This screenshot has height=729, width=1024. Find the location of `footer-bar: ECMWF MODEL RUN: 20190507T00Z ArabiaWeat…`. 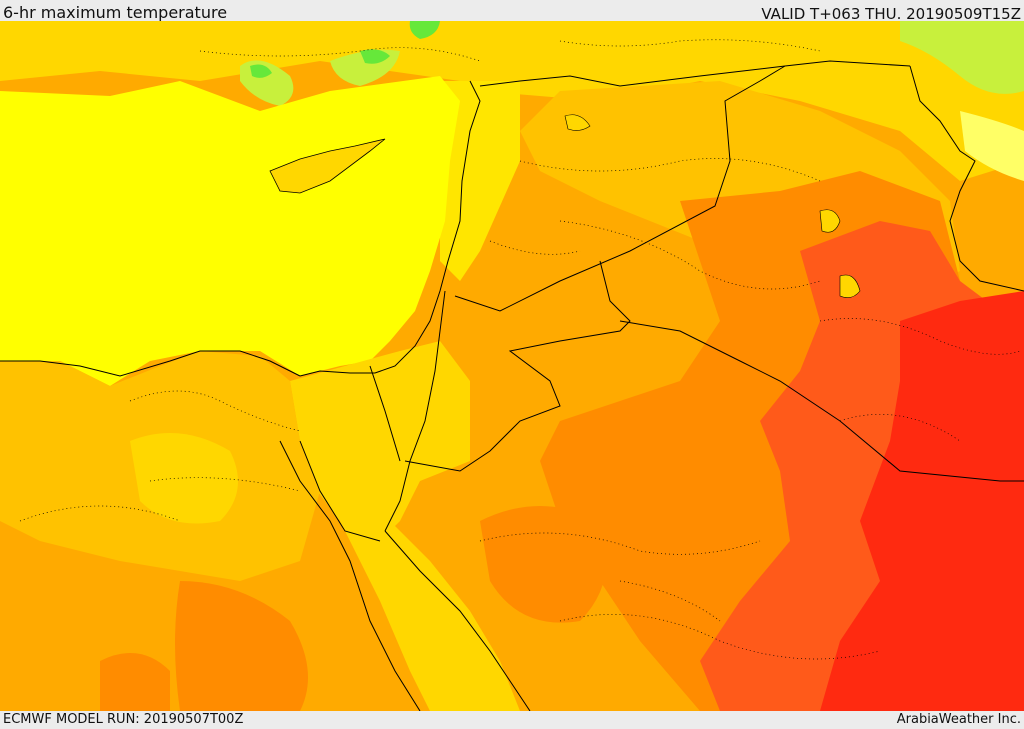

footer-bar: ECMWF MODEL RUN: 20190507T00Z ArabiaWeat… is located at coordinates (512, 720).